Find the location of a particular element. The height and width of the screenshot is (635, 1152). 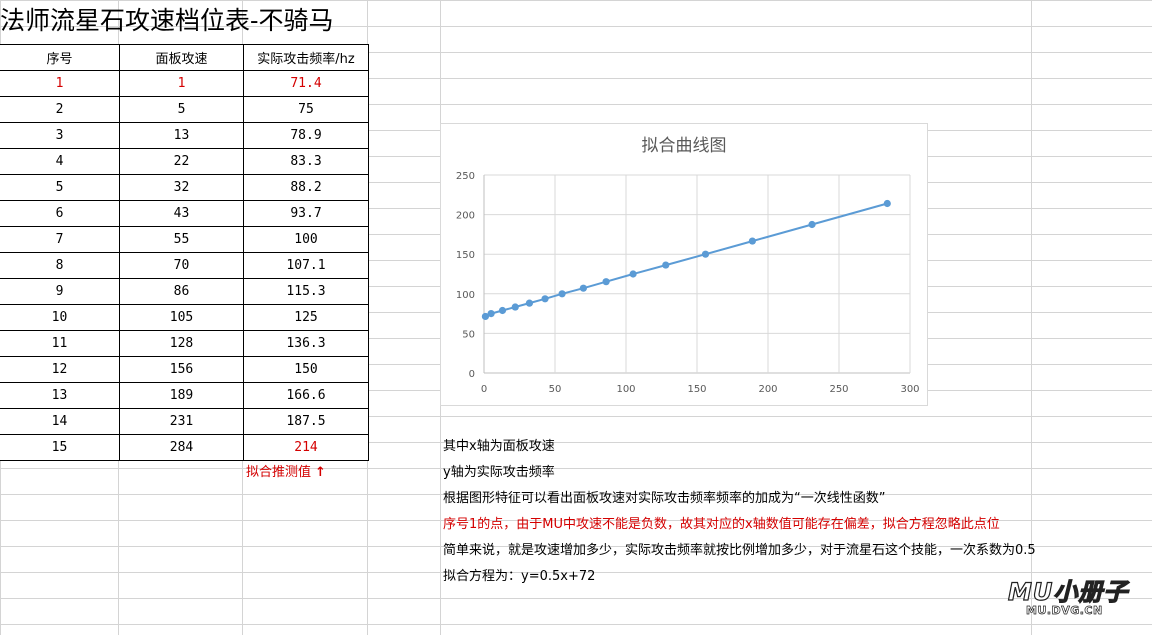

table-row: 13 189 166.6 is located at coordinates (184, 395).